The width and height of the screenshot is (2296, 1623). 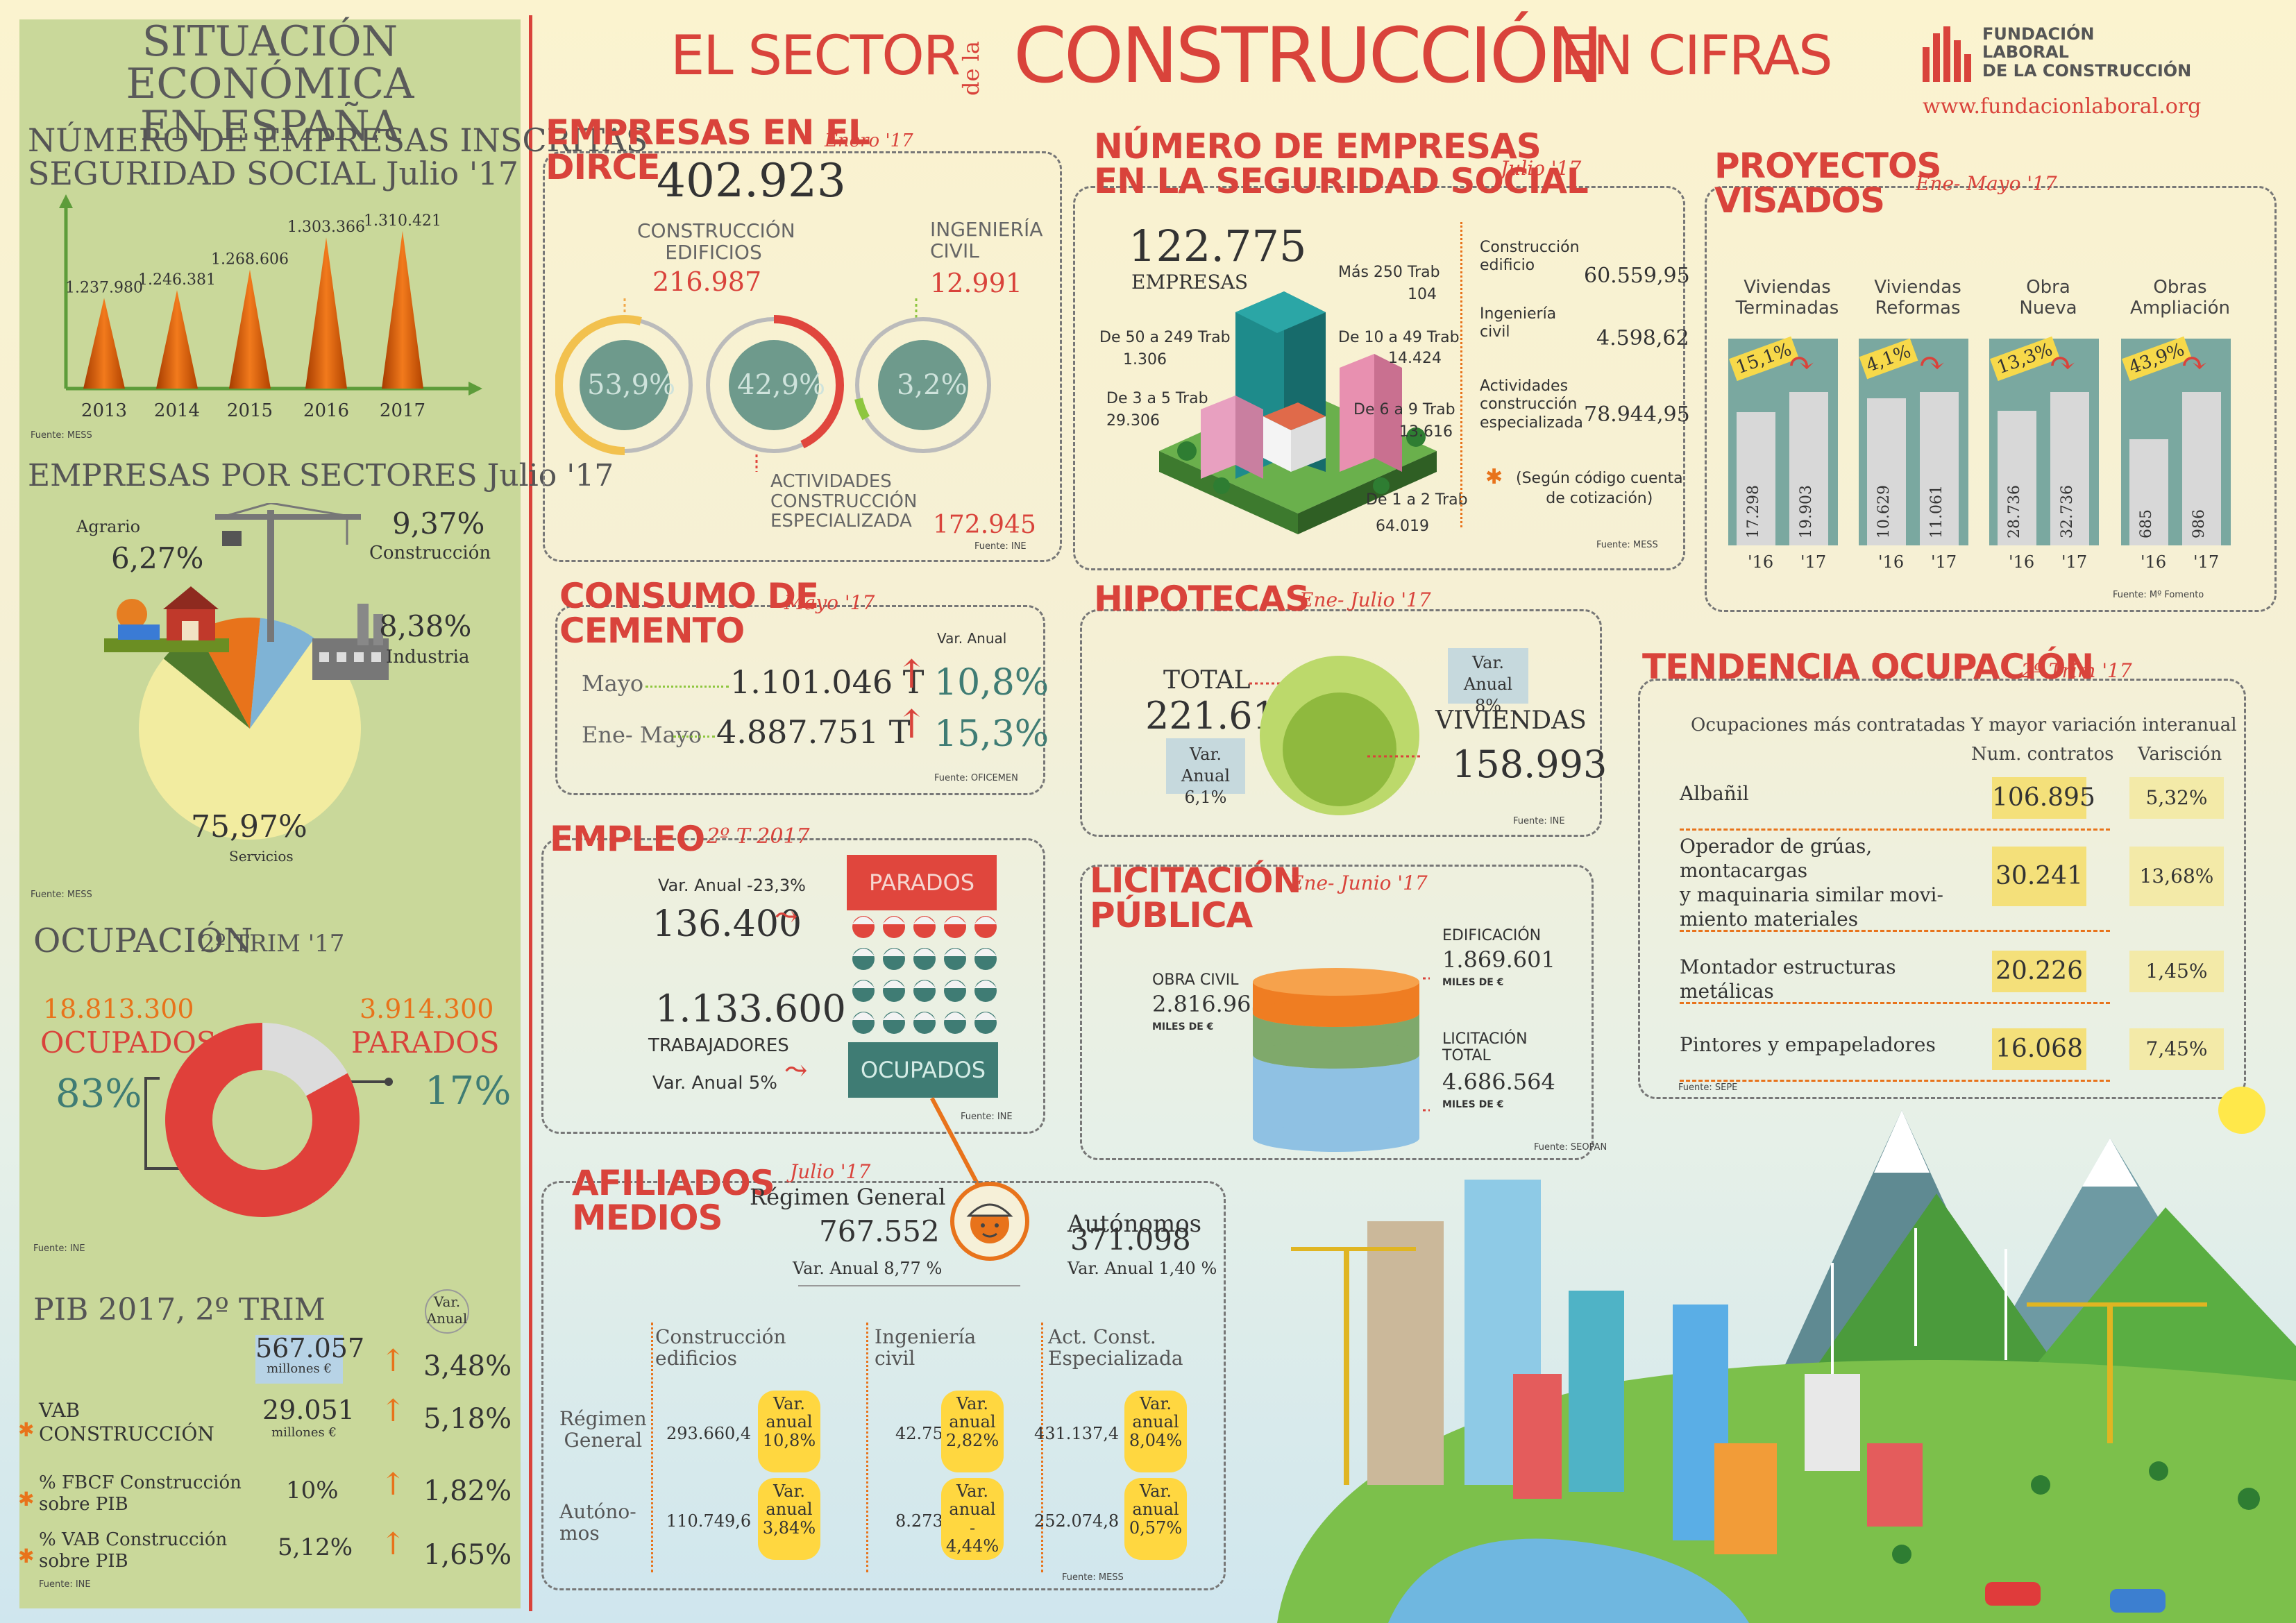 I want to click on visados-group-label: Viviendas Reformas, so click(x=1918, y=298).